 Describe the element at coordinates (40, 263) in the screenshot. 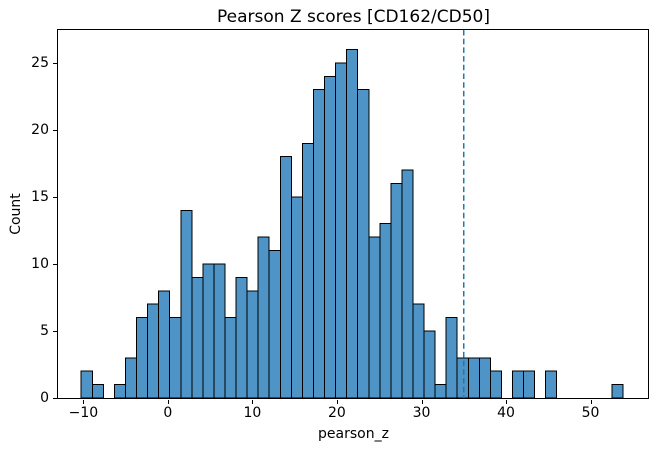

I see `y-tick-label: 10` at that location.